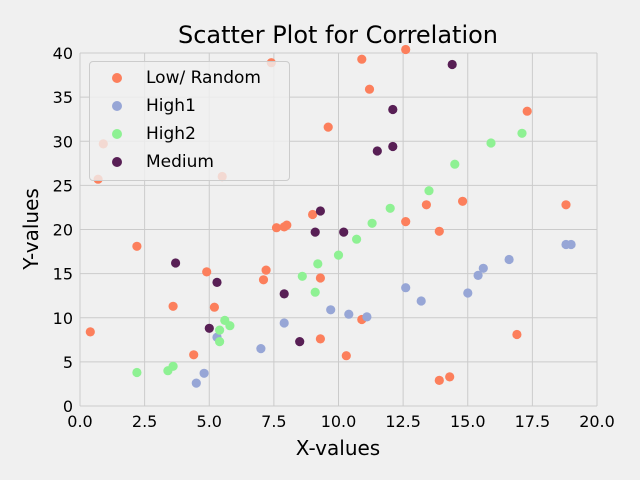  What do you see at coordinates (68, 406) in the screenshot?
I see `y-tick-label: 0` at bounding box center [68, 406].